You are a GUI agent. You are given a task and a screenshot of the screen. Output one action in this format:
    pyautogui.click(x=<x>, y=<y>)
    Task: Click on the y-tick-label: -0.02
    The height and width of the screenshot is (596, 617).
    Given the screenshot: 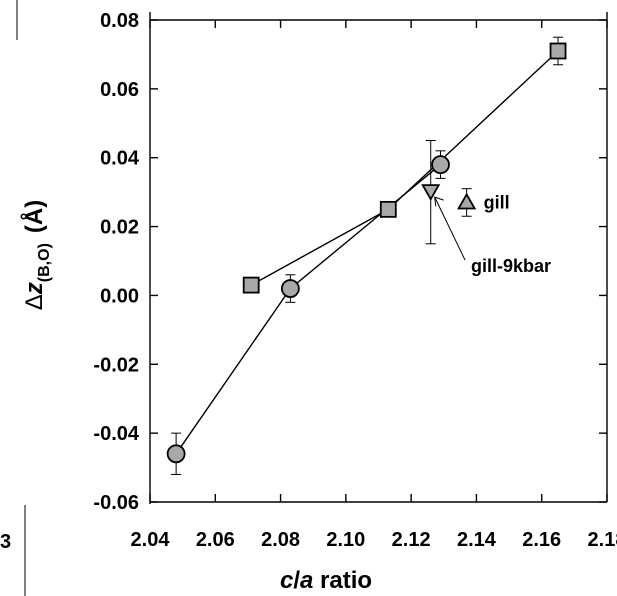 What is the action you would take?
    pyautogui.click(x=116, y=365)
    